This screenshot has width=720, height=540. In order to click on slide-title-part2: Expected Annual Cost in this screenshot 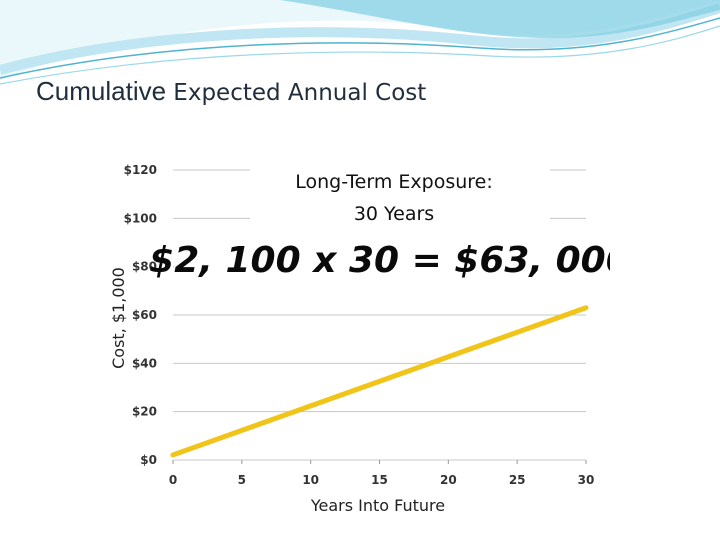, I will do `click(300, 93)`.